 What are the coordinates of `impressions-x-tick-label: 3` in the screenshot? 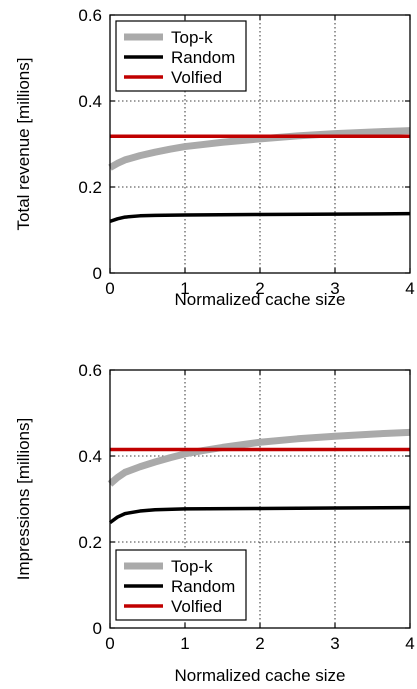 It's located at (334, 643).